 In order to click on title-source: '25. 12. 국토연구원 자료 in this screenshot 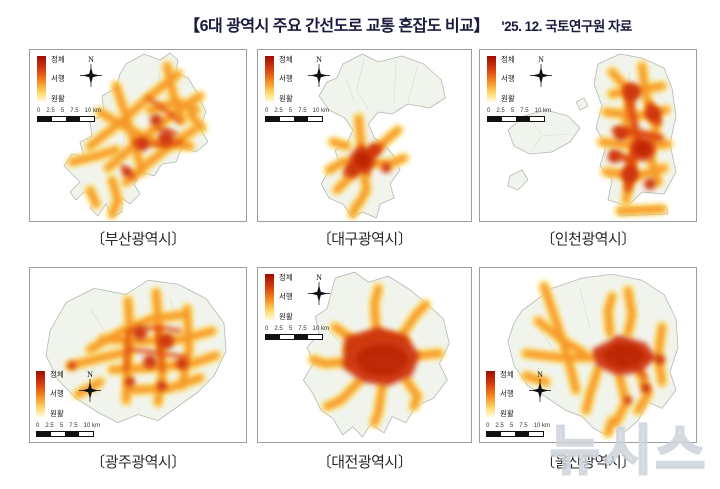, I will do `click(566, 26)`.